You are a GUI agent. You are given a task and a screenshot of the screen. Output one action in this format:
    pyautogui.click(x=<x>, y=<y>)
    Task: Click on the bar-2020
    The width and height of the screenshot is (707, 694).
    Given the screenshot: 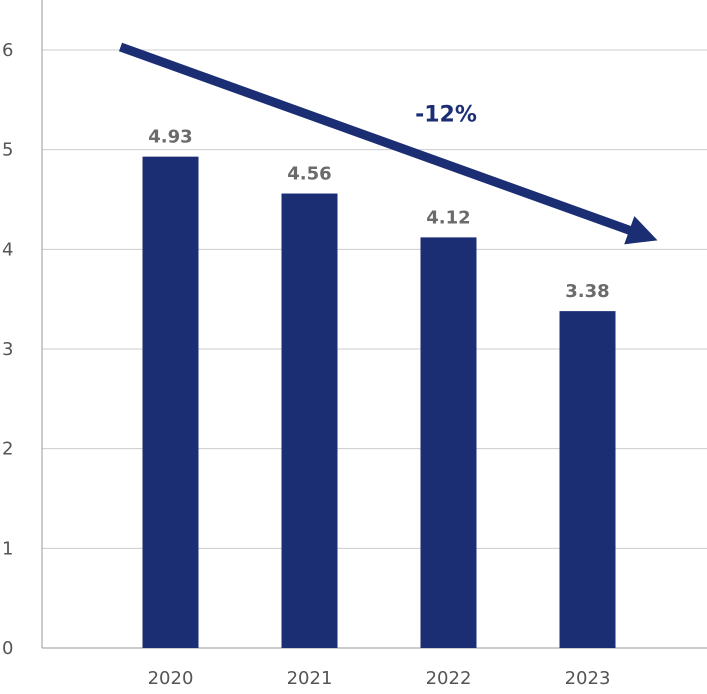 What is the action you would take?
    pyautogui.click(x=170, y=402)
    